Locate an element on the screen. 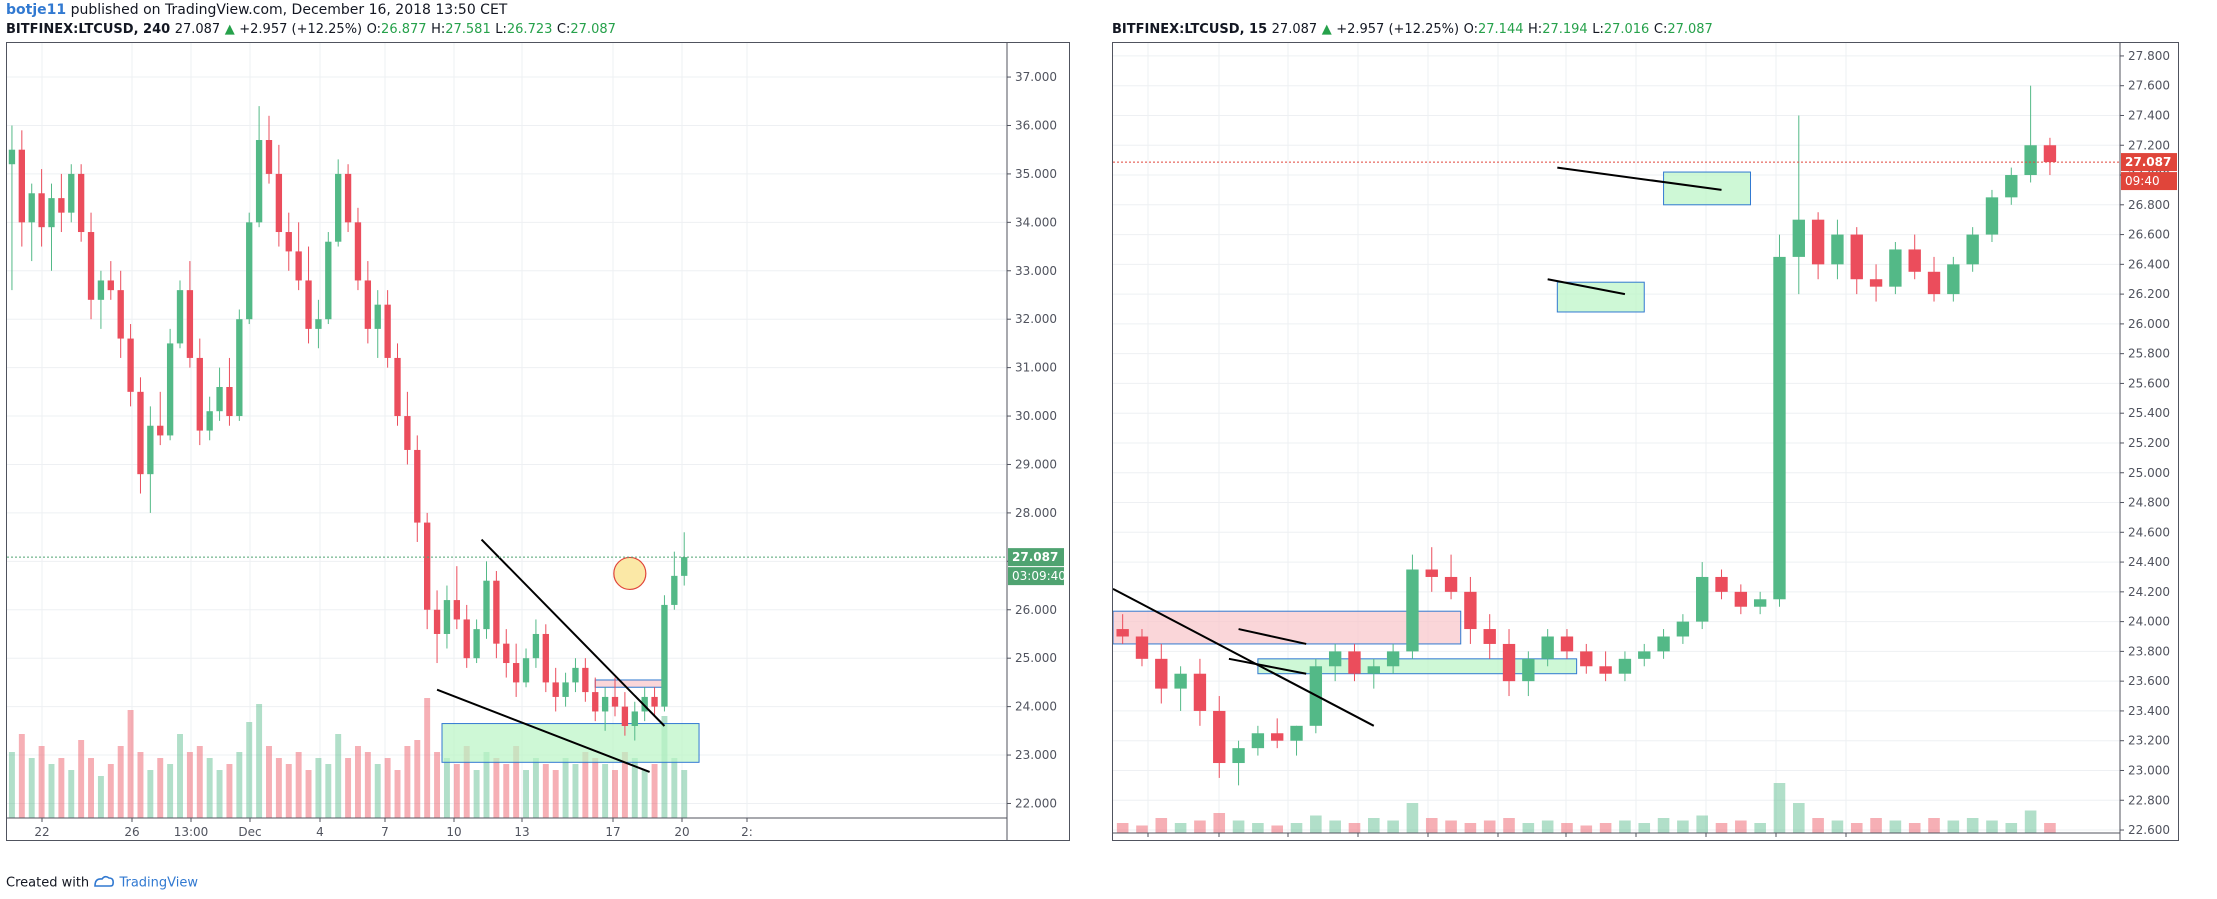 Image resolution: width=2217 pixels, height=899 pixels. price-tick-label: 26.200 is located at coordinates (2149, 294).